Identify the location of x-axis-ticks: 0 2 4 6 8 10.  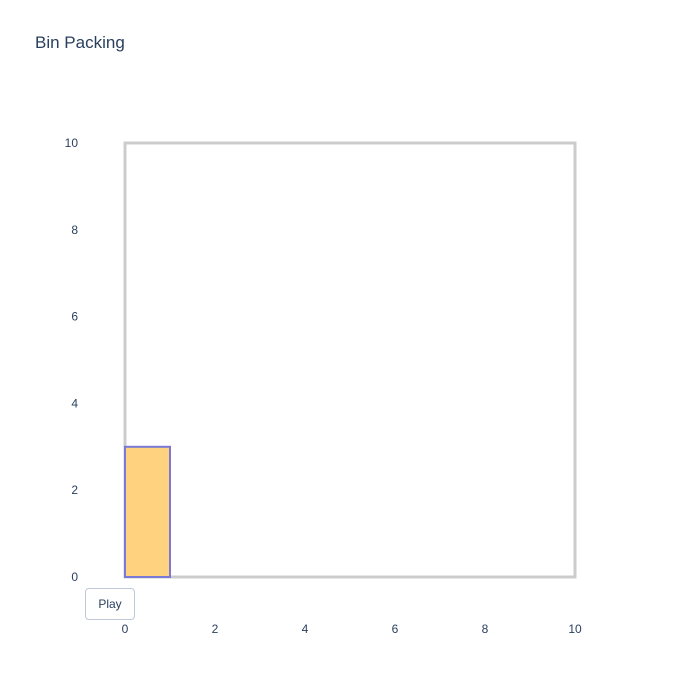
(352, 629).